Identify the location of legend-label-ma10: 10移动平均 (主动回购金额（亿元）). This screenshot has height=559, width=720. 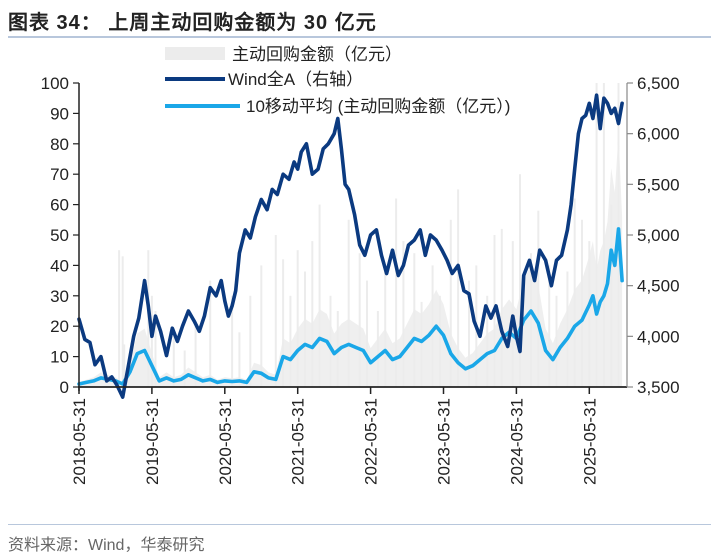
(378, 106).